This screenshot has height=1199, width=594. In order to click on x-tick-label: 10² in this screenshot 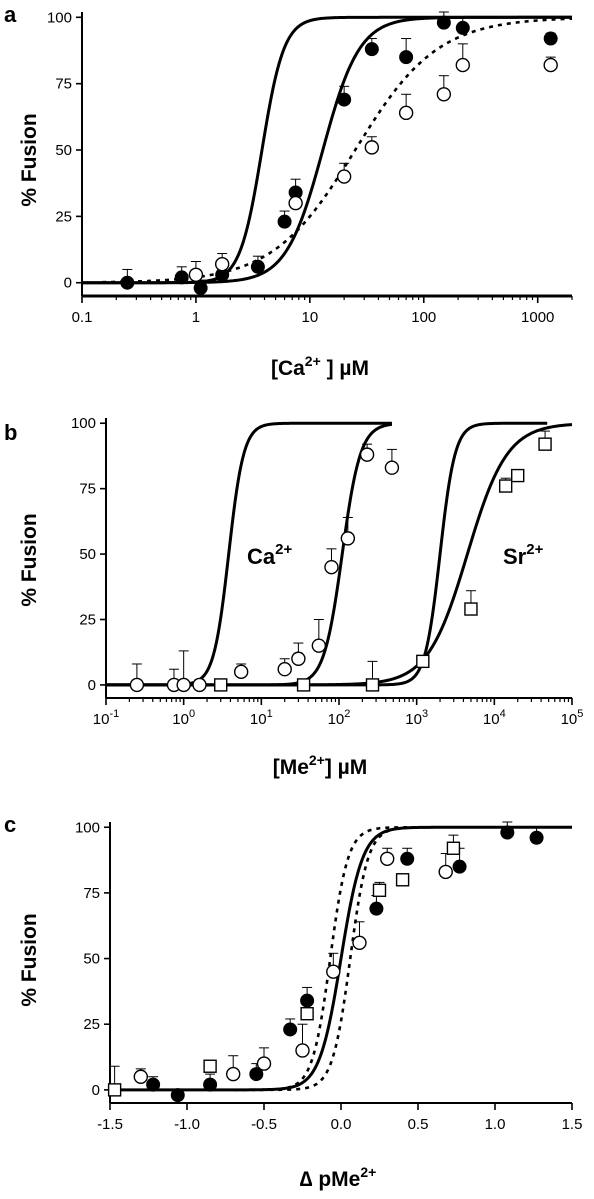, I will do `click(339, 718)`.